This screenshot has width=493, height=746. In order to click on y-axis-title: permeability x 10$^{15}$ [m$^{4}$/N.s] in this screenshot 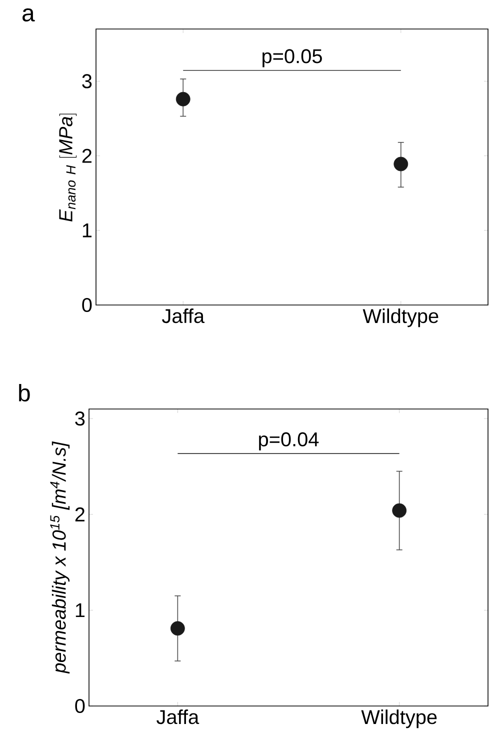, I will do `click(60, 557)`.